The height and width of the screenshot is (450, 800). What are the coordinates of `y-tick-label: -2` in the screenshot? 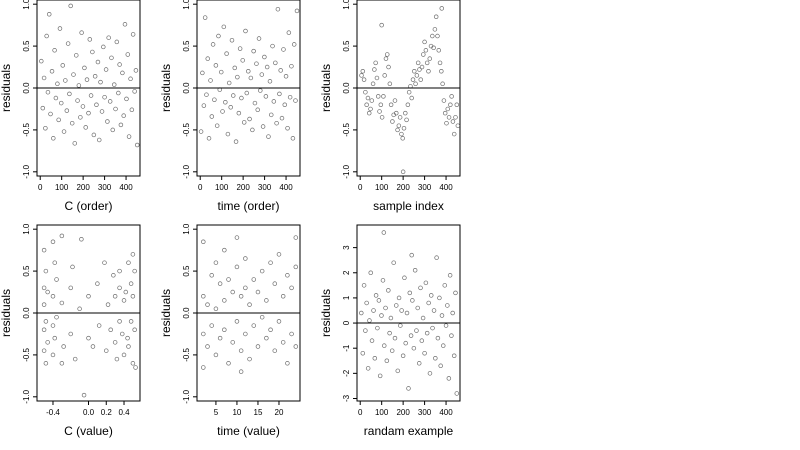 It's located at (346, 373).